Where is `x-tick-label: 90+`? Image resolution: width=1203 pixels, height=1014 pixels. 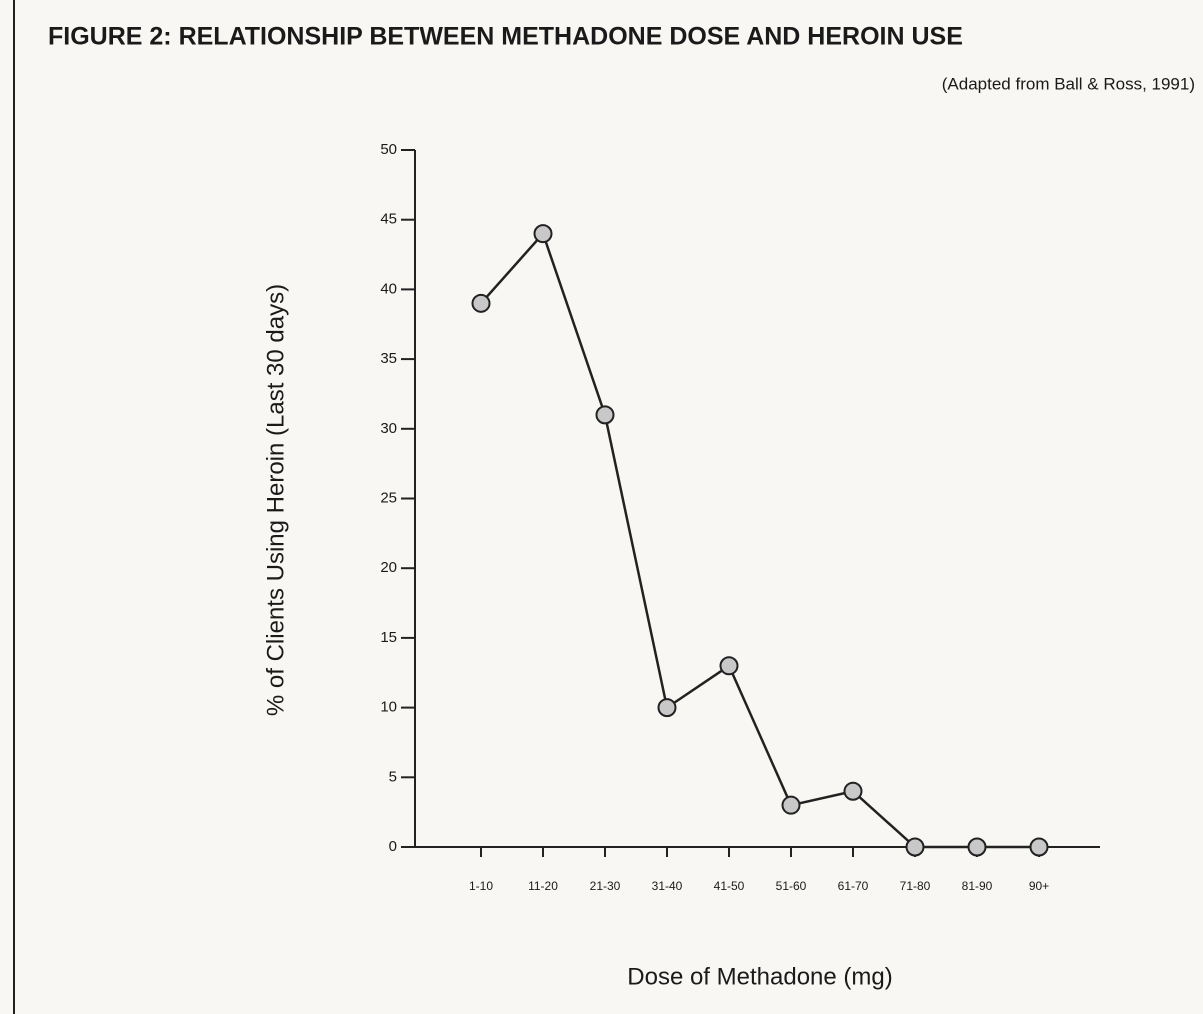
x-tick-label: 90+ is located at coordinates (1039, 886).